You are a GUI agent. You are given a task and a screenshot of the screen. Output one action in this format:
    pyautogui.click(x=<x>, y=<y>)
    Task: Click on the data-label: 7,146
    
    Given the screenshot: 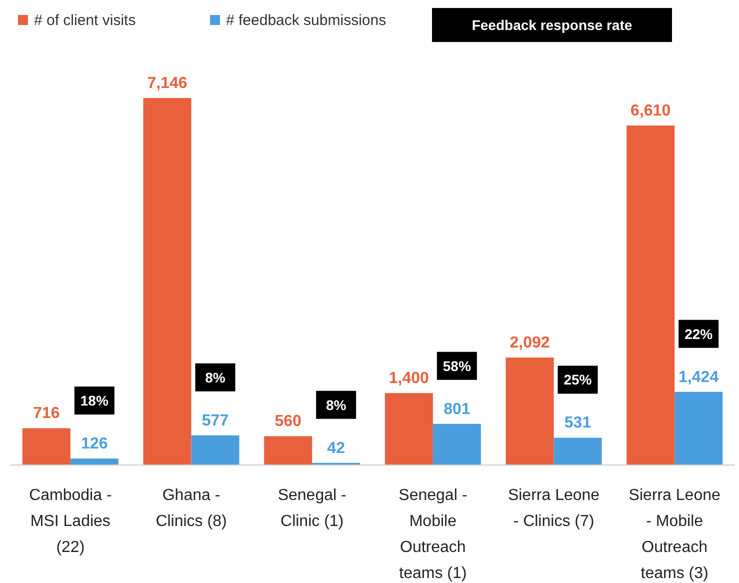 What is the action you would take?
    pyautogui.click(x=167, y=83)
    